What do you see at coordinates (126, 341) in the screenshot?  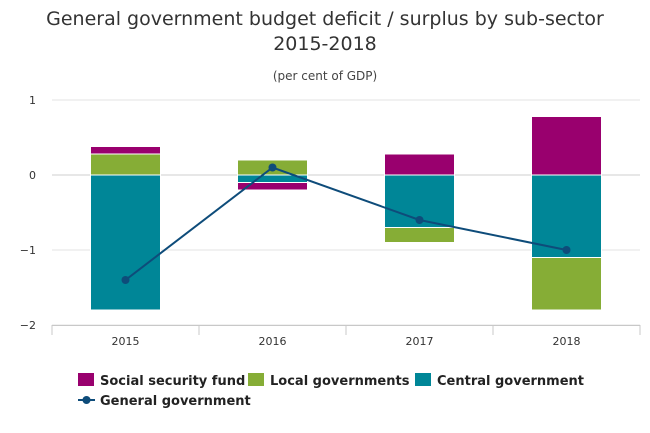 I see `x-tick-label: 2015` at bounding box center [126, 341].